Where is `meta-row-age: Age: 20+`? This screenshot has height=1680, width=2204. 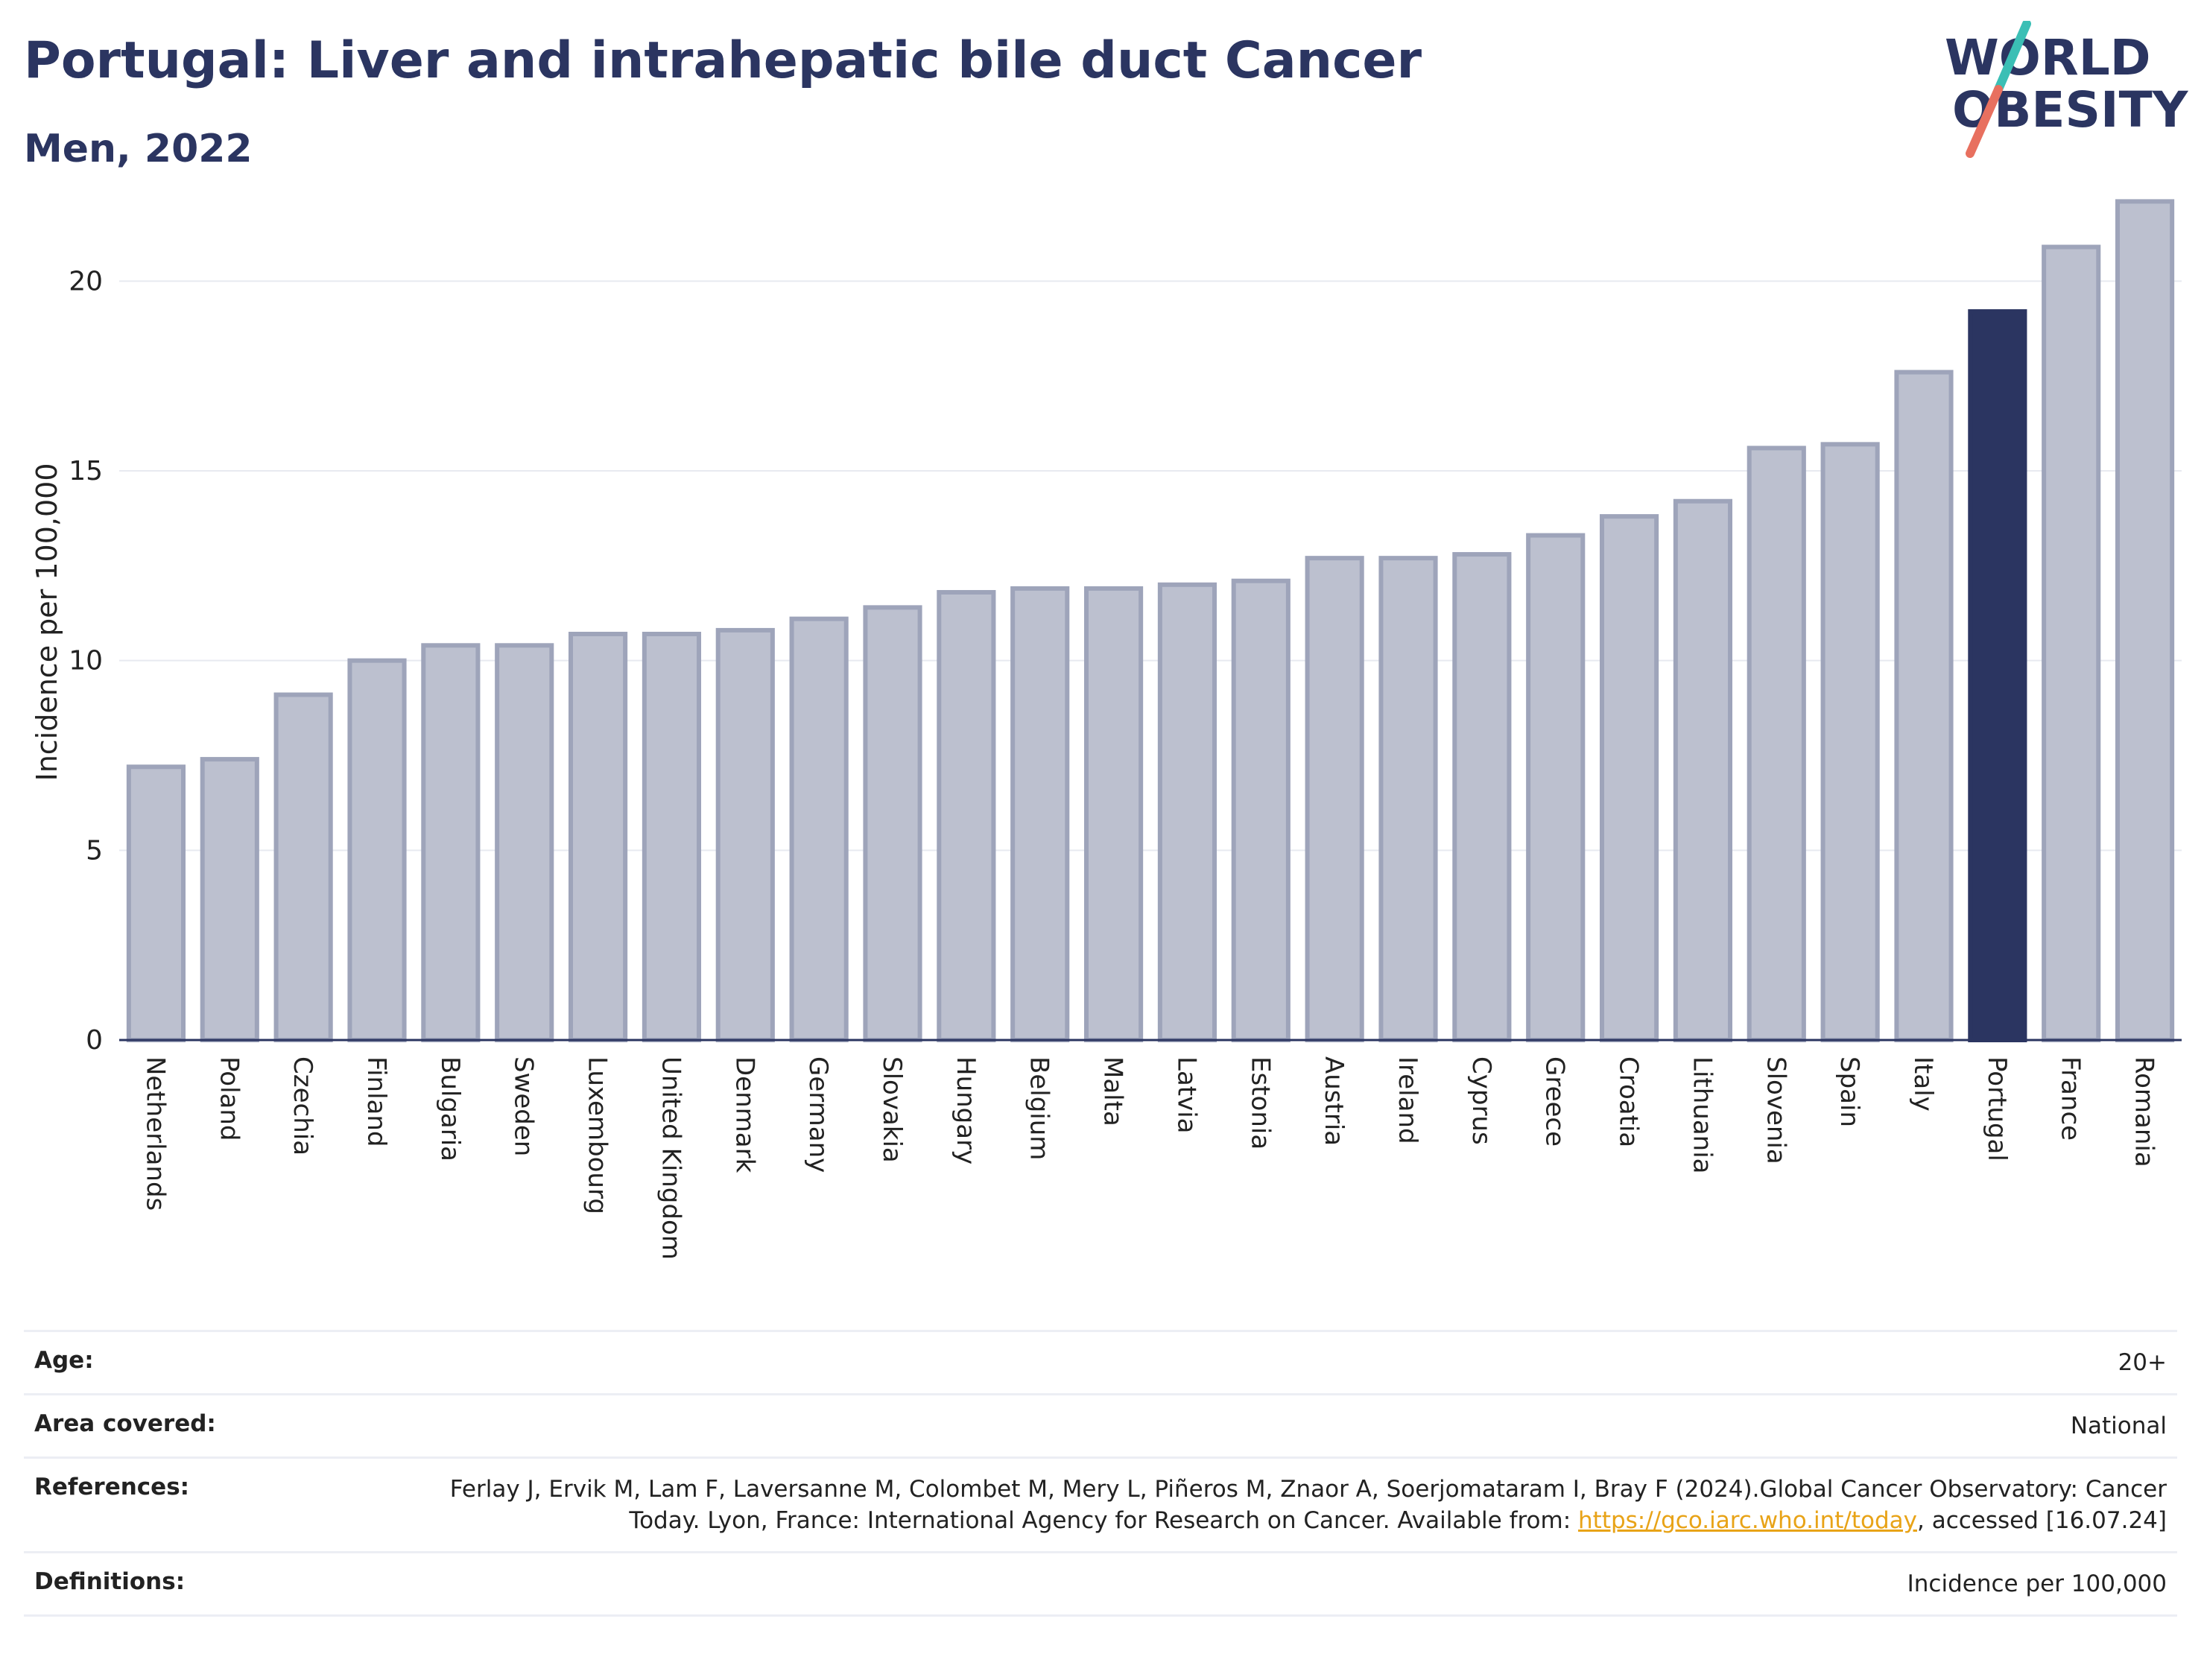
meta-row-age: Age: 20+ is located at coordinates (1100, 1361).